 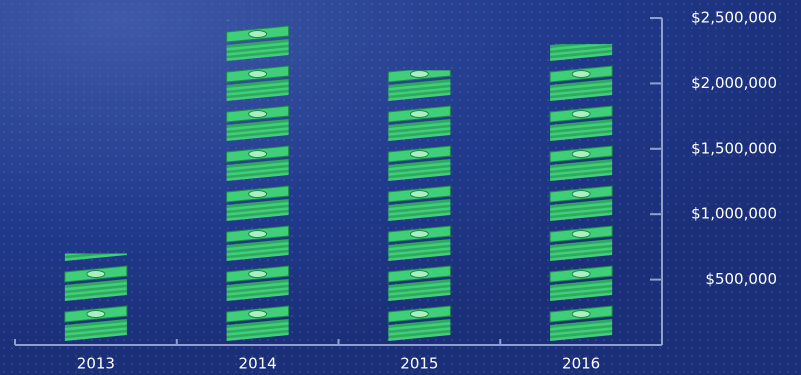 What do you see at coordinates (96, 364) in the screenshot?
I see `x-tick-label: 2013` at bounding box center [96, 364].